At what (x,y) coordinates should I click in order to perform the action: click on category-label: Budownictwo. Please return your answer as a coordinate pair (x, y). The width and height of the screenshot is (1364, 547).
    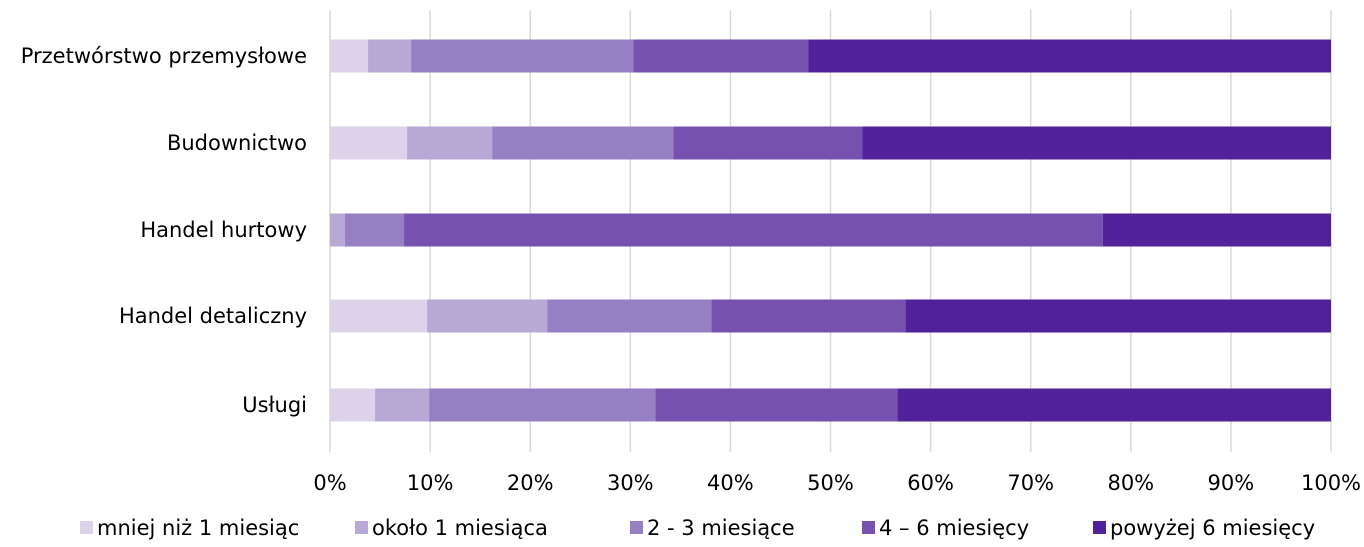
    Looking at the image, I should click on (237, 143).